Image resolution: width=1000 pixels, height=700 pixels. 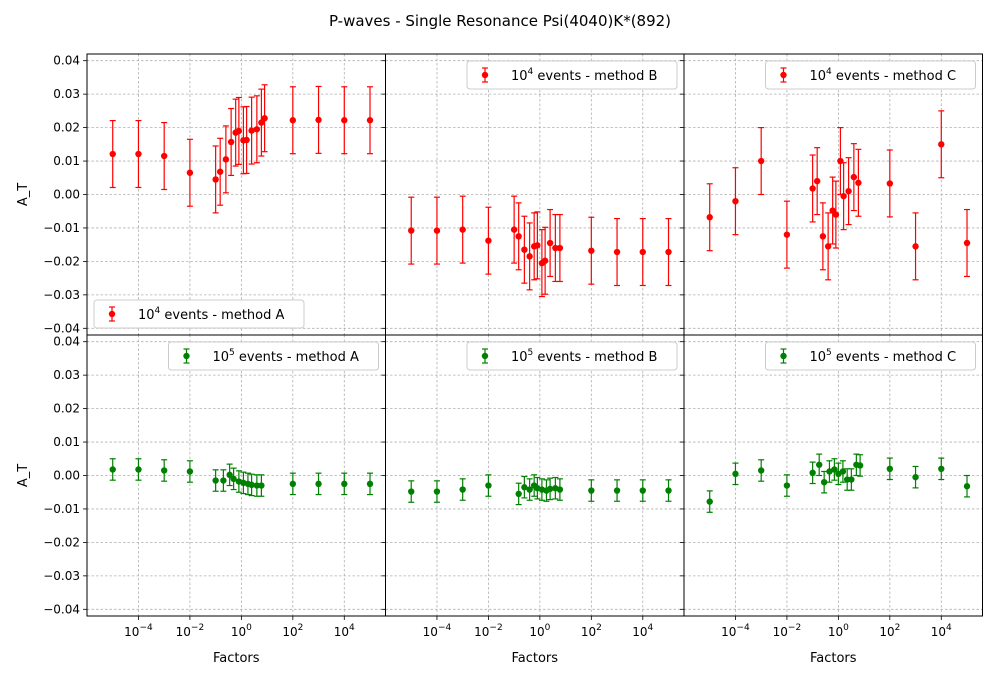 What do you see at coordinates (883, 75) in the screenshot?
I see `legend-label: 104 events - method C` at bounding box center [883, 75].